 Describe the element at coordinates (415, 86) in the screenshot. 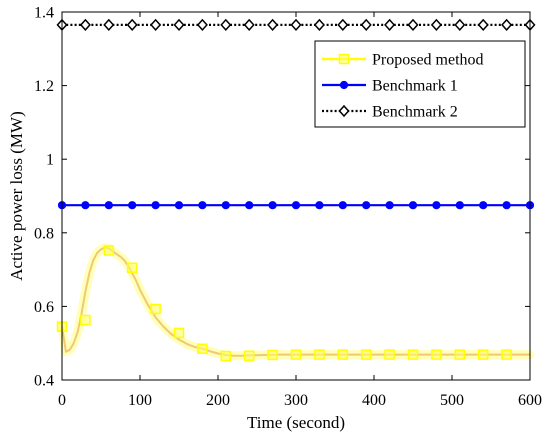

I see `legend-label: Benchmark 1` at that location.